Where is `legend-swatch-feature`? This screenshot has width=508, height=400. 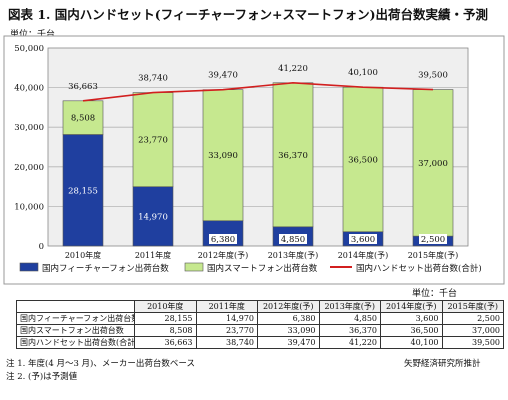
legend-swatch-feature is located at coordinates (29, 267).